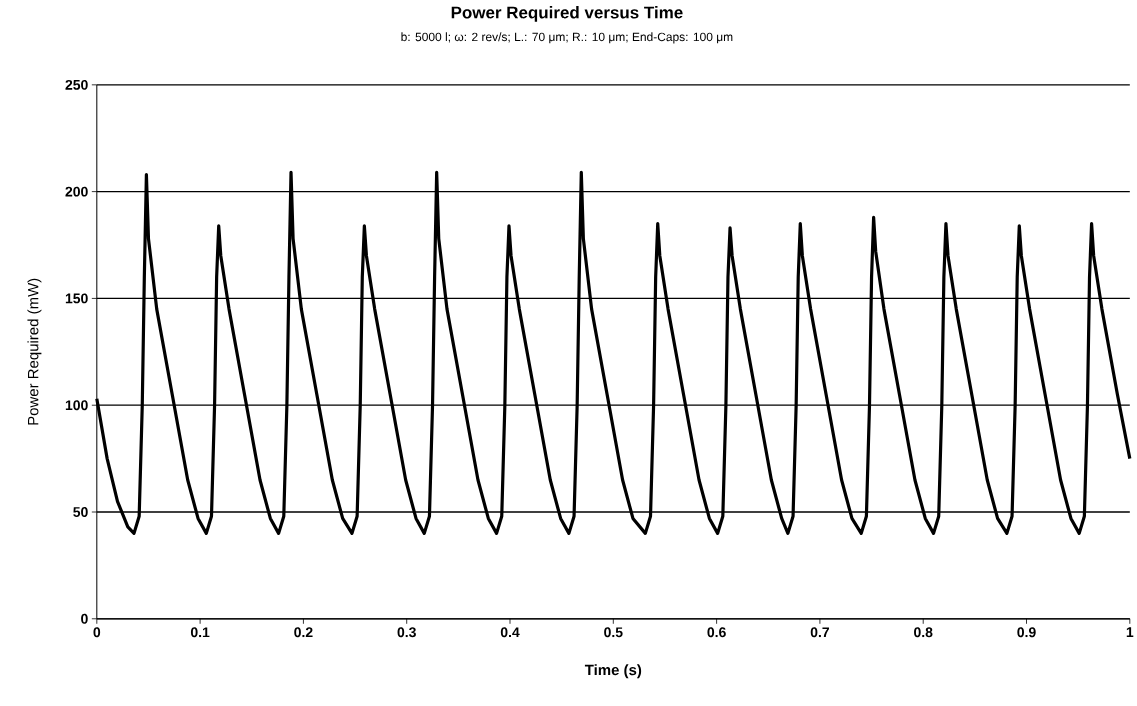 This screenshot has height=706, width=1137. I want to click on x-tick-label: 0.1, so click(200, 632).